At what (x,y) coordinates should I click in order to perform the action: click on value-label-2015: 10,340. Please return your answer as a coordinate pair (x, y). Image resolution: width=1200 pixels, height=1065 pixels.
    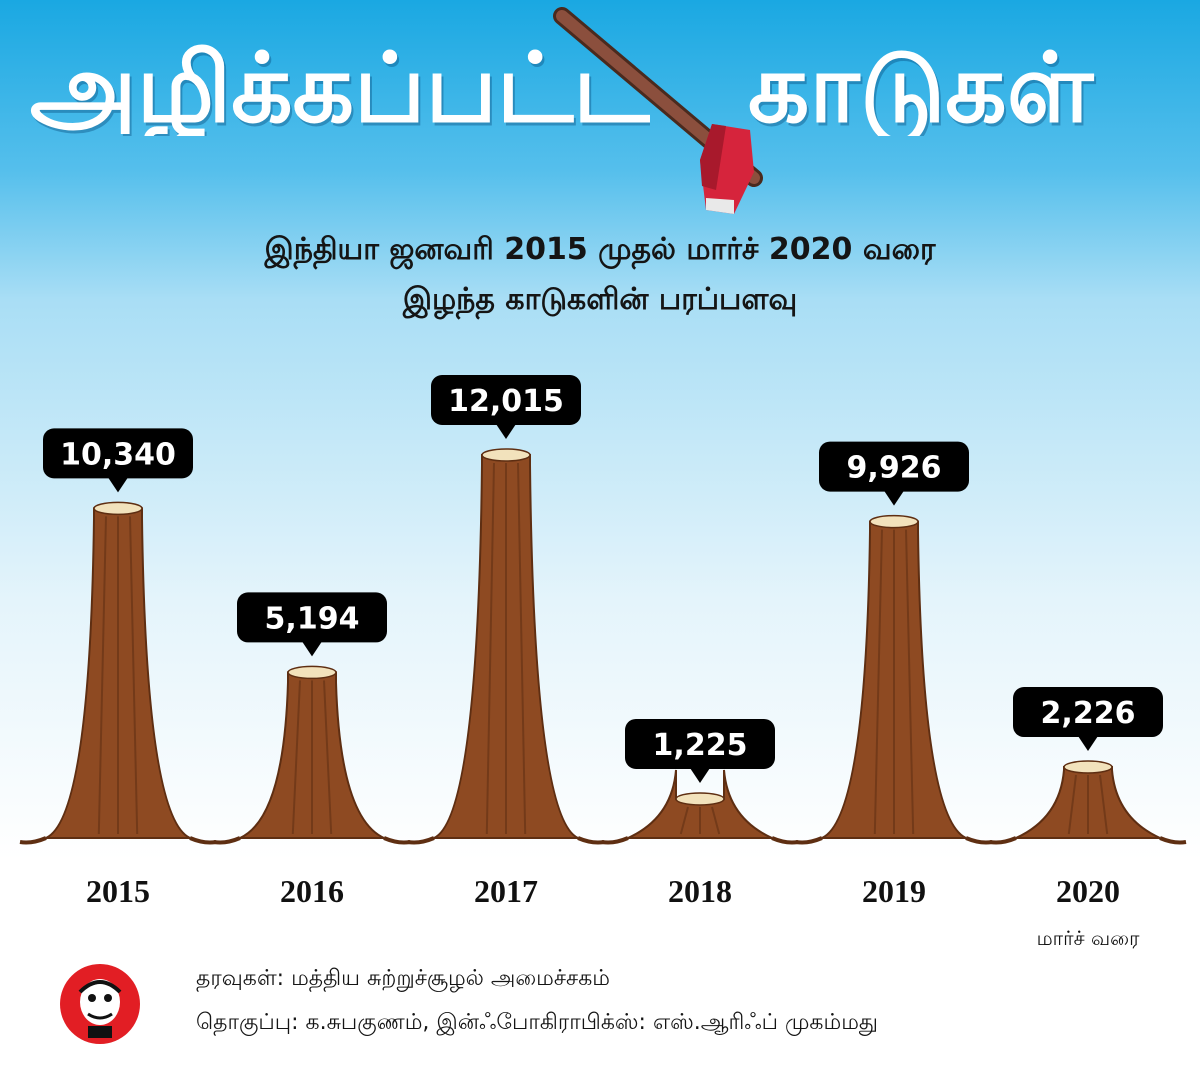
    Looking at the image, I should click on (118, 460).